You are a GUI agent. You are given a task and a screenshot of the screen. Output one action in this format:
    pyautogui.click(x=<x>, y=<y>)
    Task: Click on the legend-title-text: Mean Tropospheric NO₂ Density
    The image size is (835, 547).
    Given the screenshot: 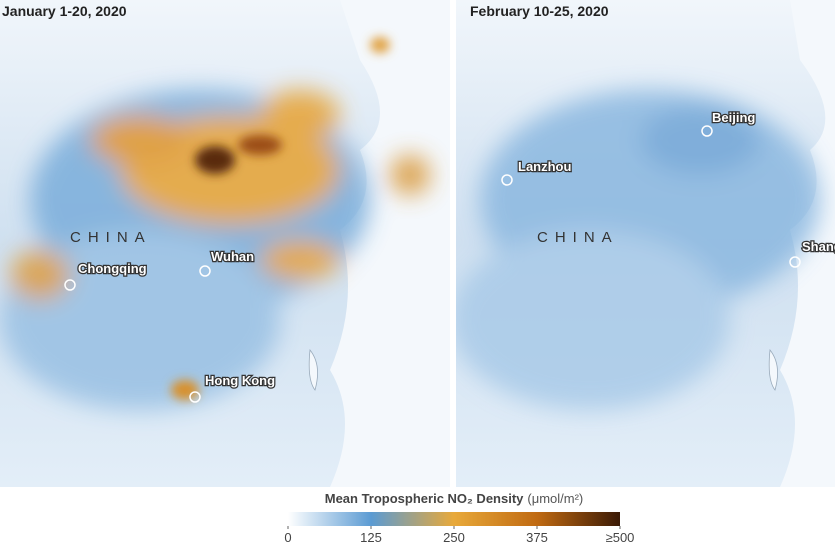 What is the action you would take?
    pyautogui.click(x=424, y=498)
    